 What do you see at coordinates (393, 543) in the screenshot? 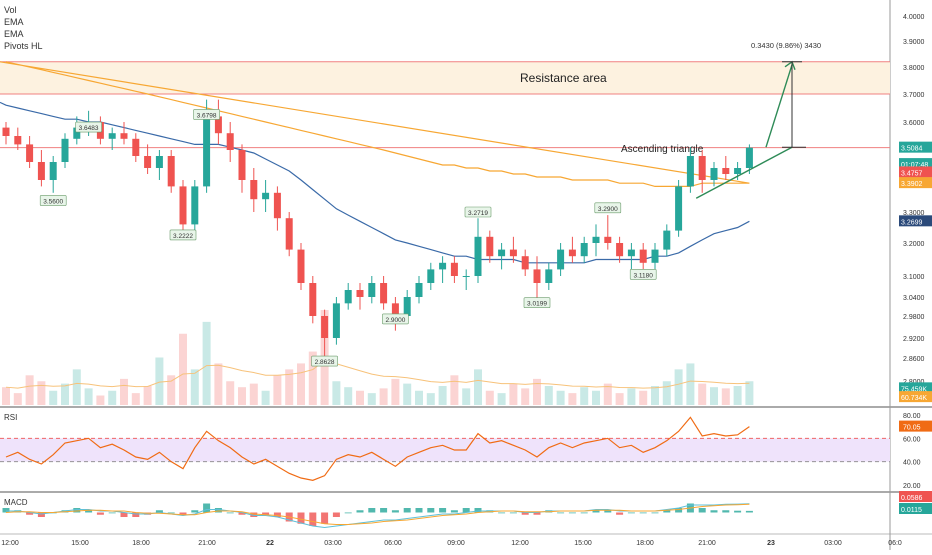
I see `time-tick-label: 06:00` at bounding box center [393, 543].